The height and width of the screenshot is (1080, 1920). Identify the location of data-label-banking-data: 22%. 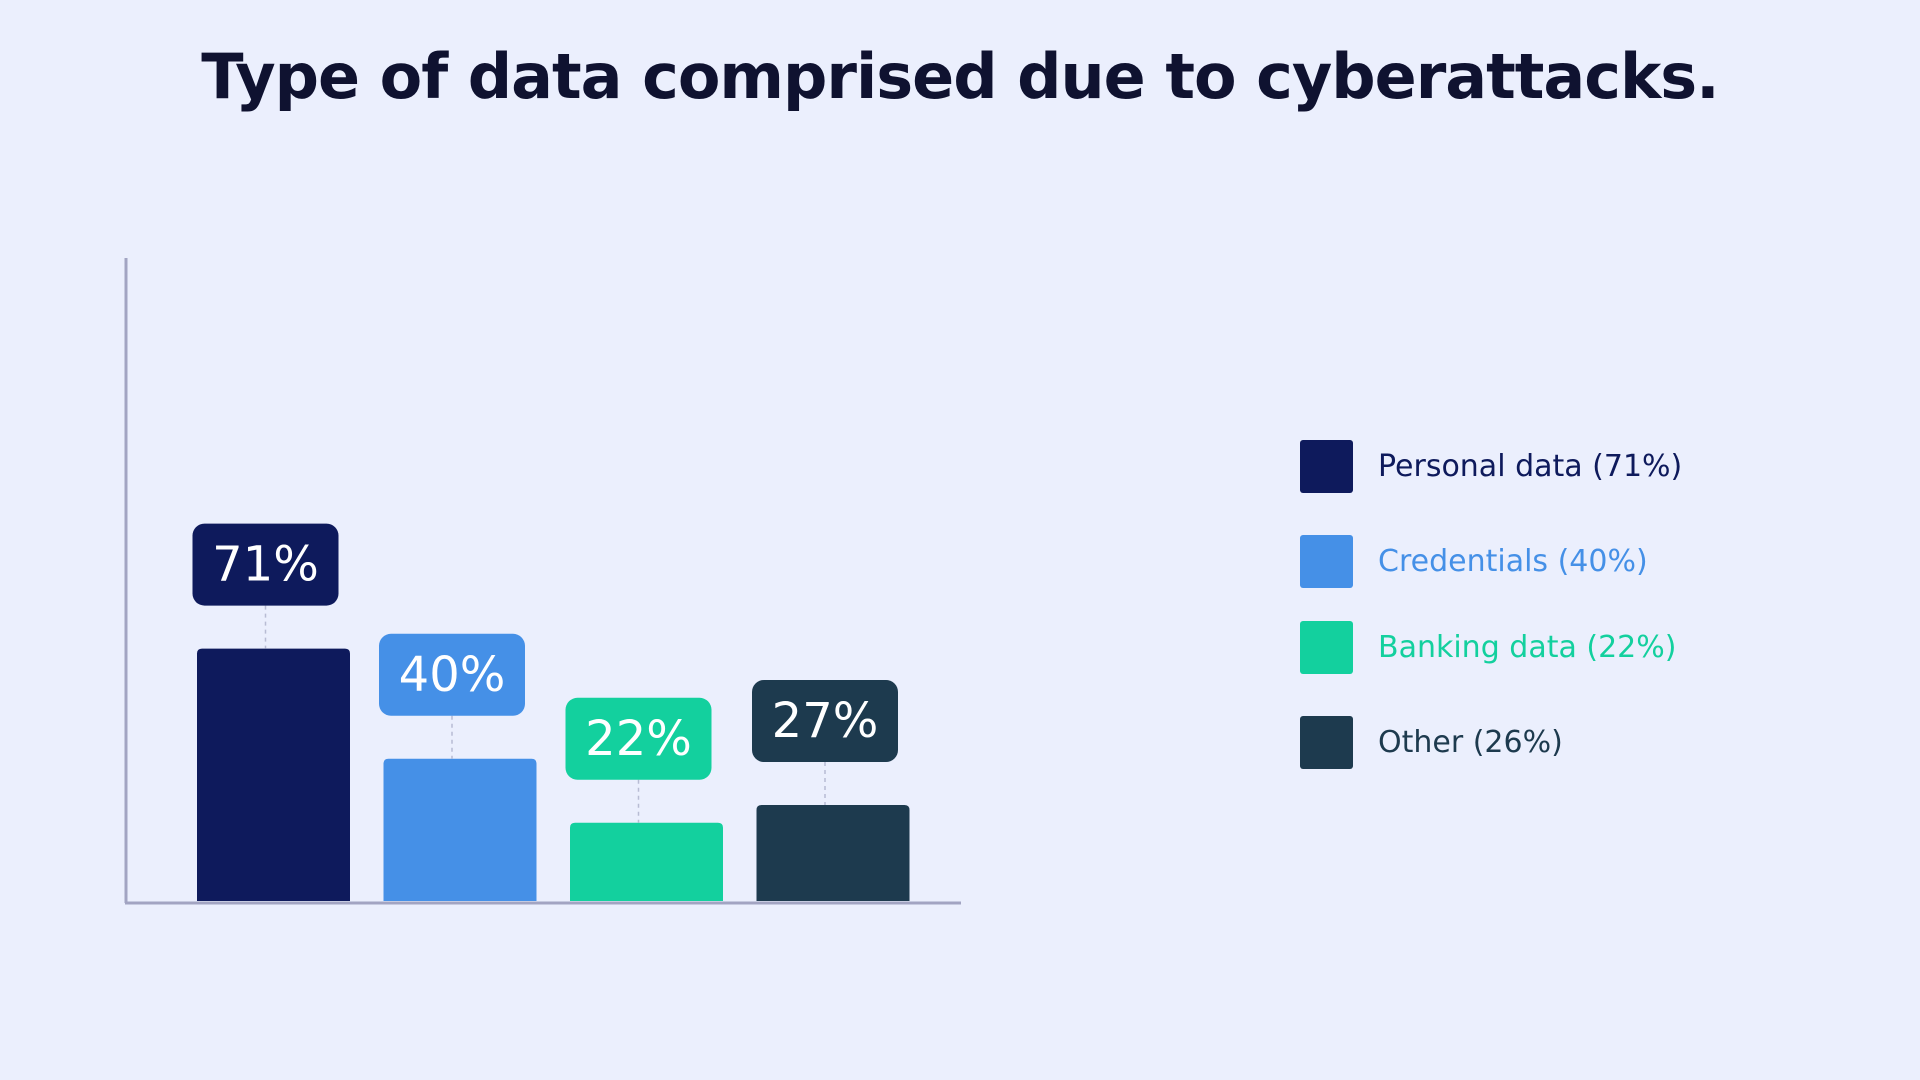
(638, 739).